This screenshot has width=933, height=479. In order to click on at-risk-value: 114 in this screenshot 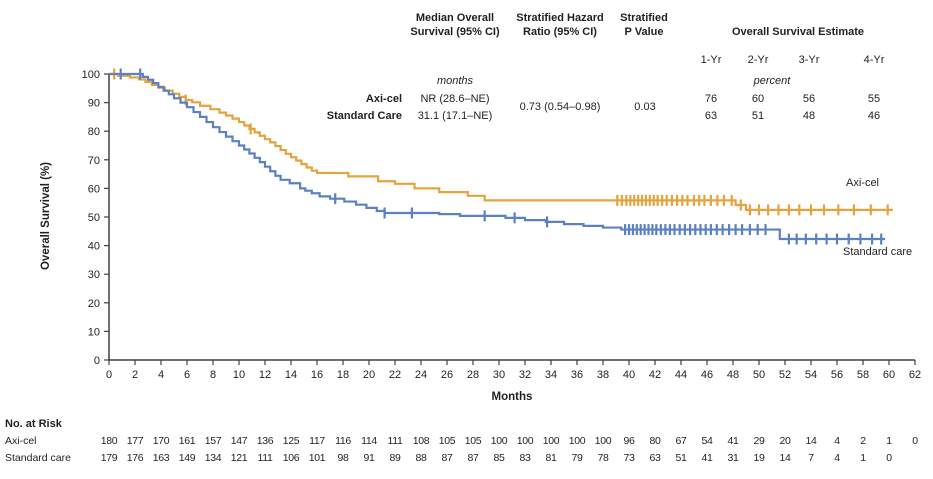, I will do `click(369, 441)`.